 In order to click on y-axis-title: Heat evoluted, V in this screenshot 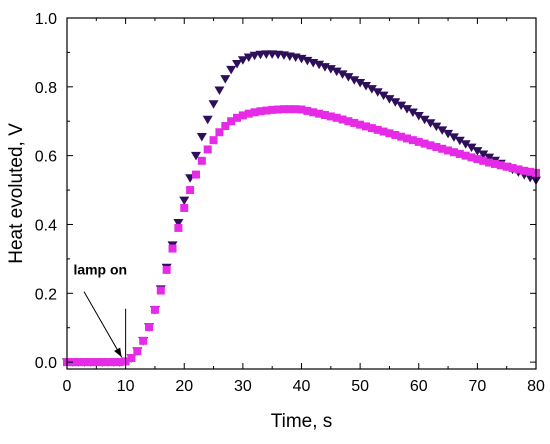, I will do `click(16, 193)`.